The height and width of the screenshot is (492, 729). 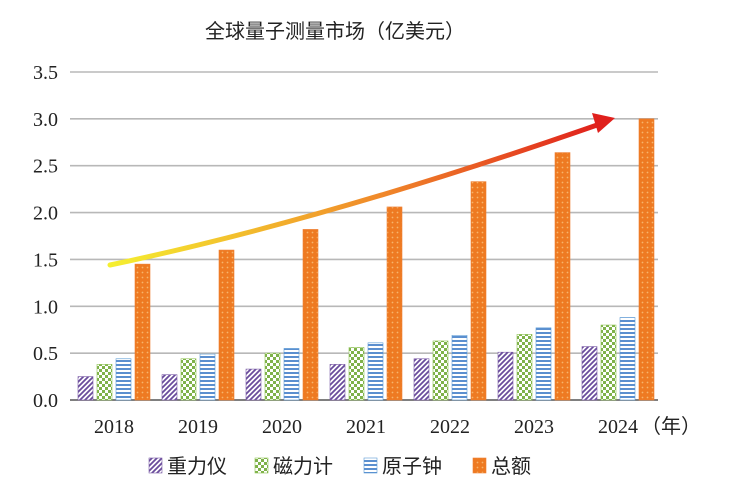 What do you see at coordinates (310, 315) in the screenshot?
I see `bar-dots-2020` at bounding box center [310, 315].